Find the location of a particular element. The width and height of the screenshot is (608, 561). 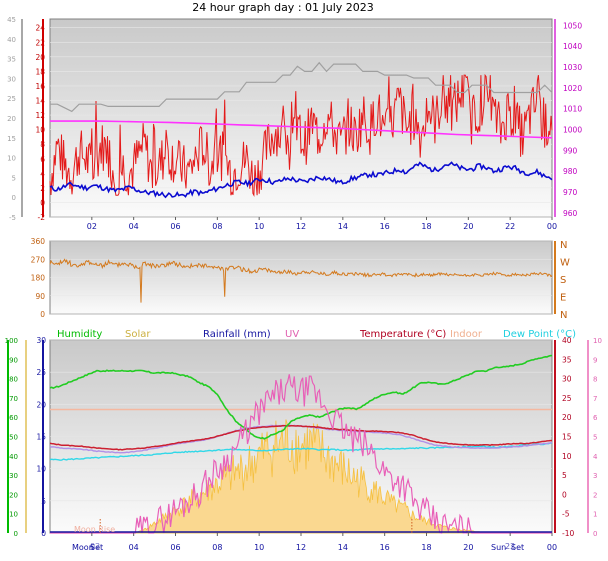

environment-x-tick-label: 16 is located at coordinates (385, 547).